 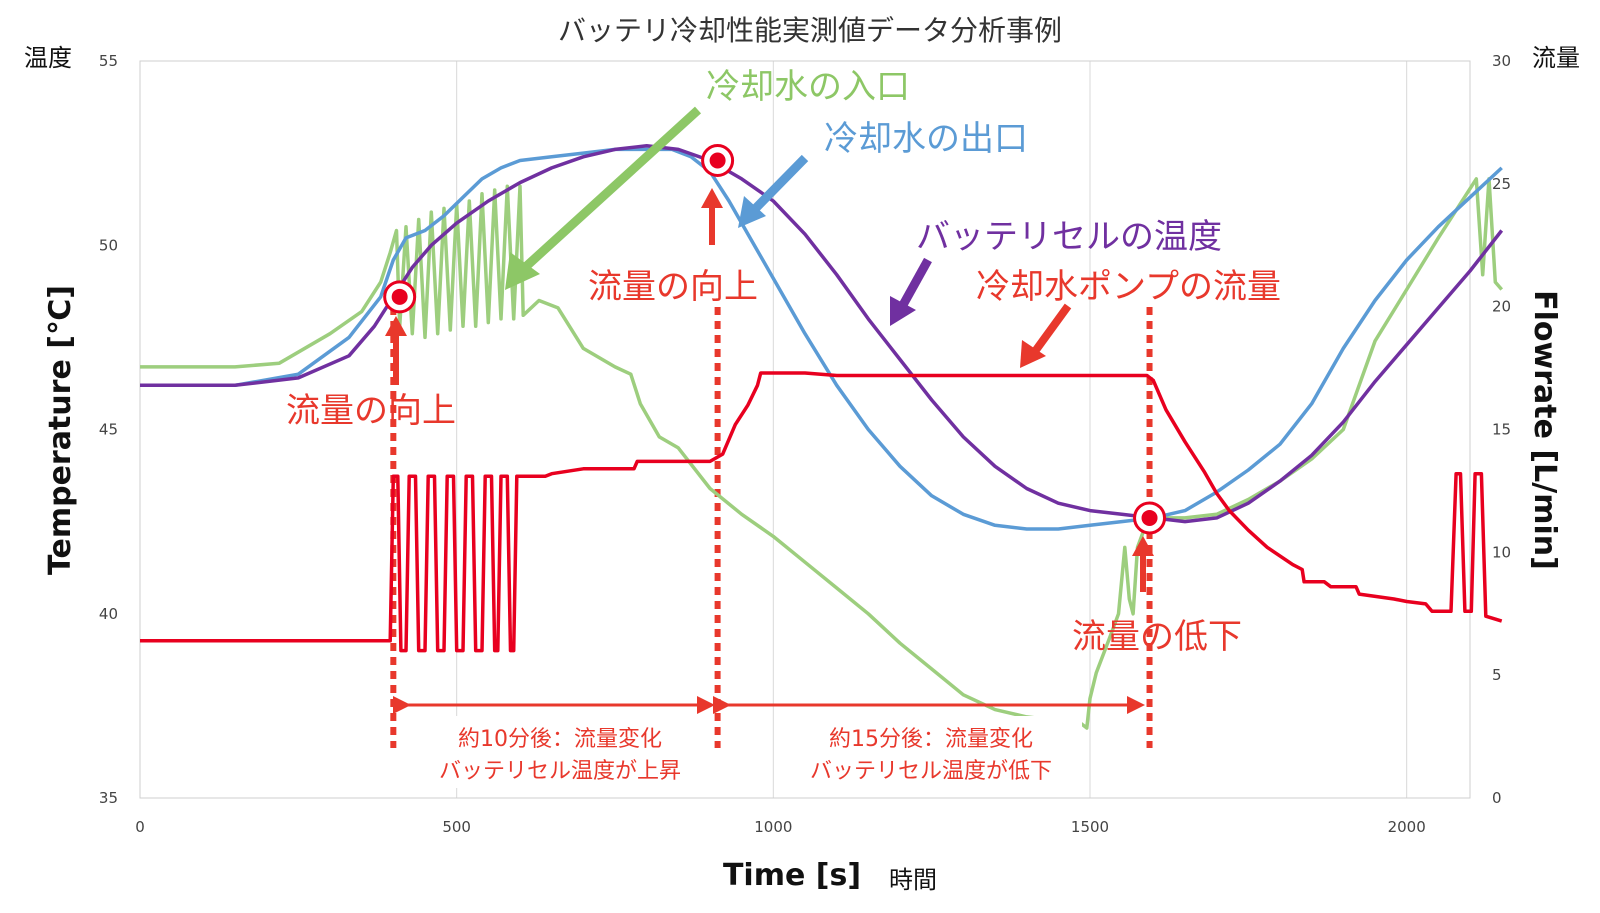 What do you see at coordinates (1128, 287) in the screenshot?
I see `label-pump-flow: 冷却水ポンプの流量` at bounding box center [1128, 287].